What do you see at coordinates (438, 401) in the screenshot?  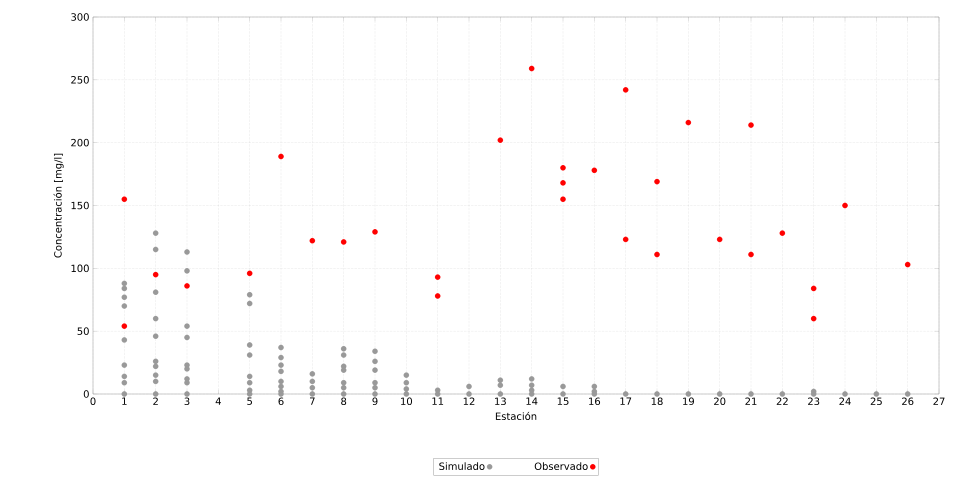 I see `x-tick-label: 11` at bounding box center [438, 401].